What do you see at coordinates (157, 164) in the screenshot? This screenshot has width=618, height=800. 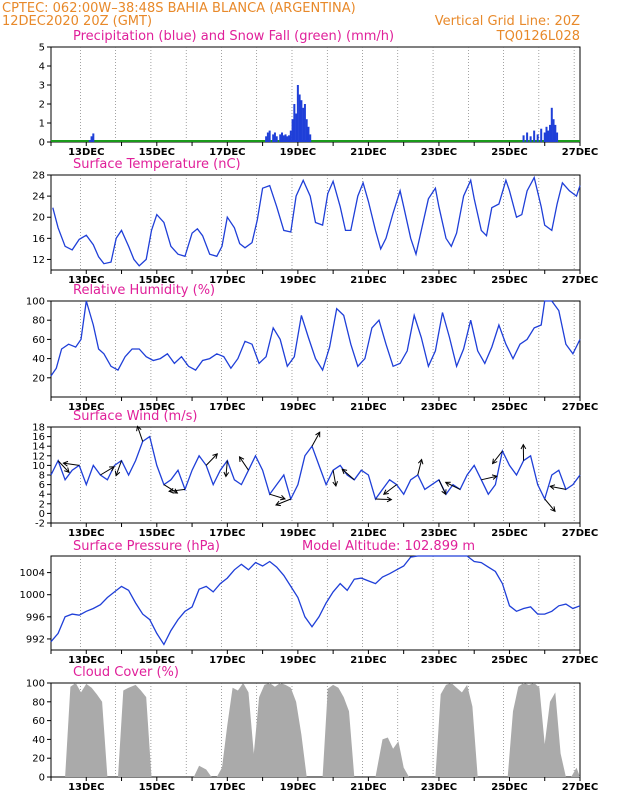 I see `panel-title: Surface Temperature (nC)` at bounding box center [157, 164].